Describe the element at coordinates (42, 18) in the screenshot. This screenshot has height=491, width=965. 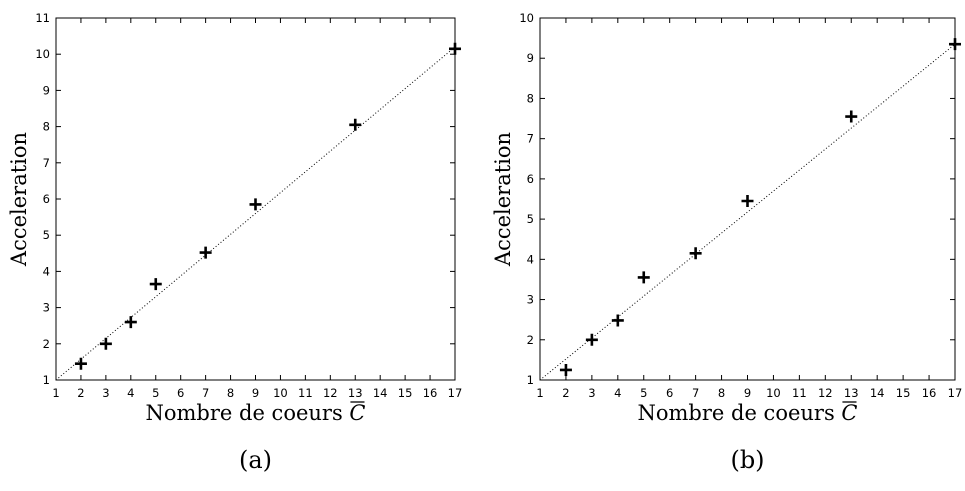
I see `y-tick-label: 11` at that location.